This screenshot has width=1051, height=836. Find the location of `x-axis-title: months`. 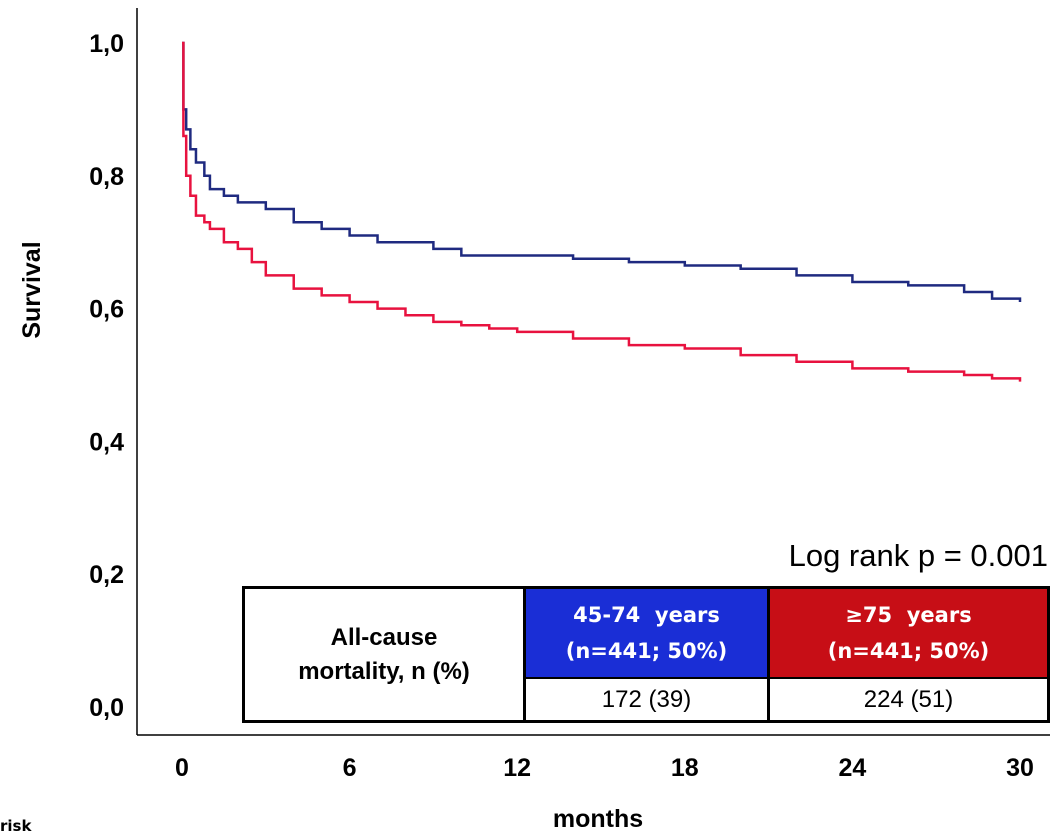

x-axis-title: months is located at coordinates (598, 819).